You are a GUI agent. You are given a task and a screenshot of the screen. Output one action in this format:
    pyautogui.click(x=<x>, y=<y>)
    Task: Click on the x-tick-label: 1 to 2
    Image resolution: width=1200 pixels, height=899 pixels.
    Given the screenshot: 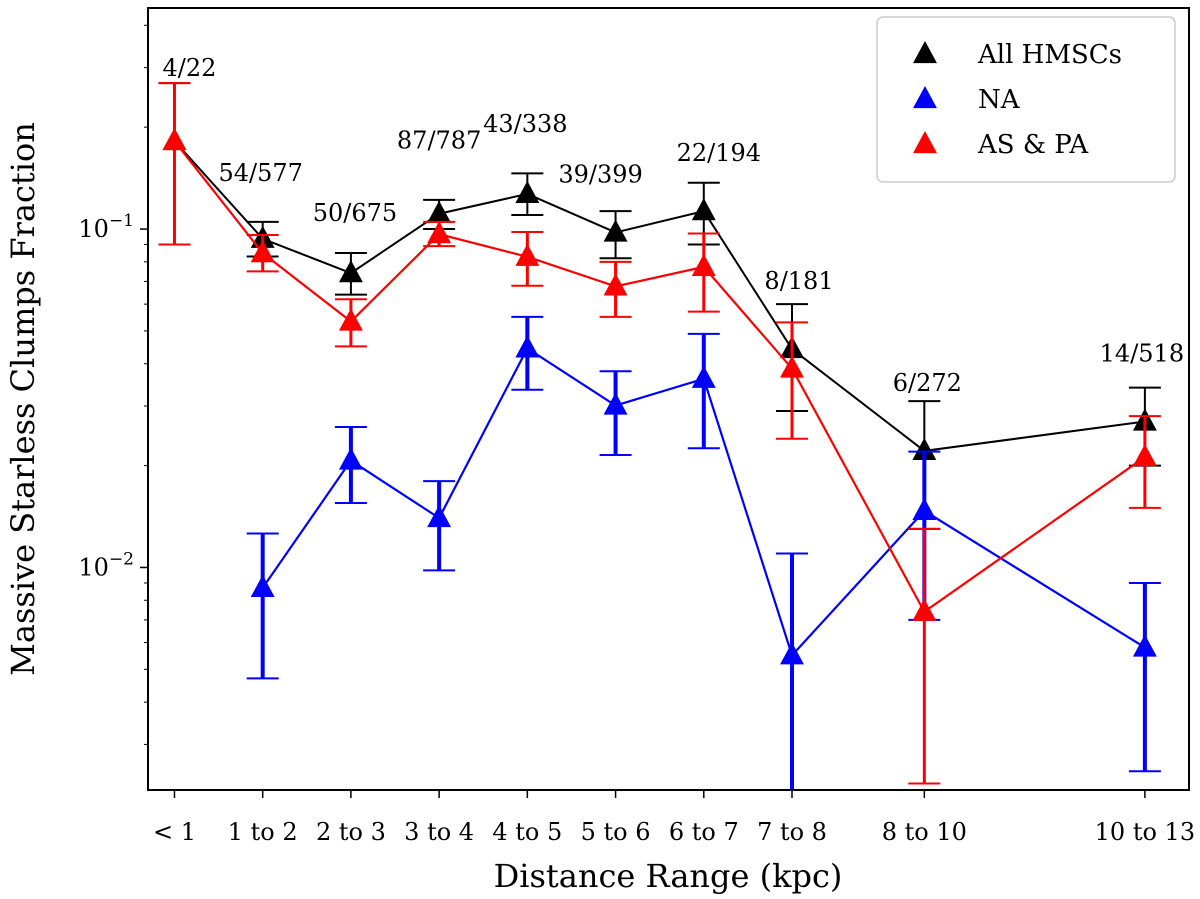 What is the action you would take?
    pyautogui.click(x=263, y=832)
    